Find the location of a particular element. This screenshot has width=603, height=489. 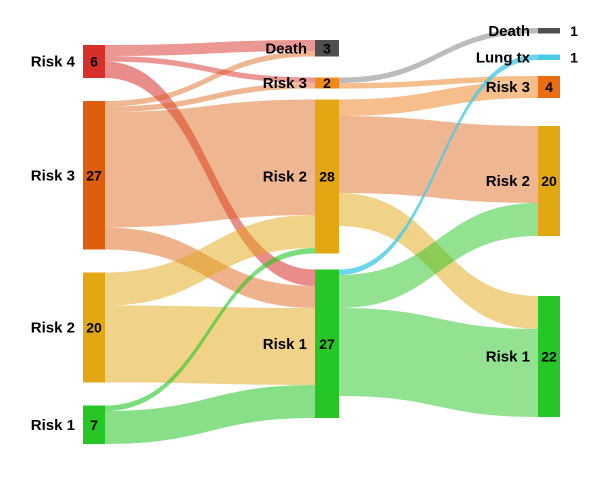

node-label-t2-risk-1: Risk 1 is located at coordinates (285, 344).